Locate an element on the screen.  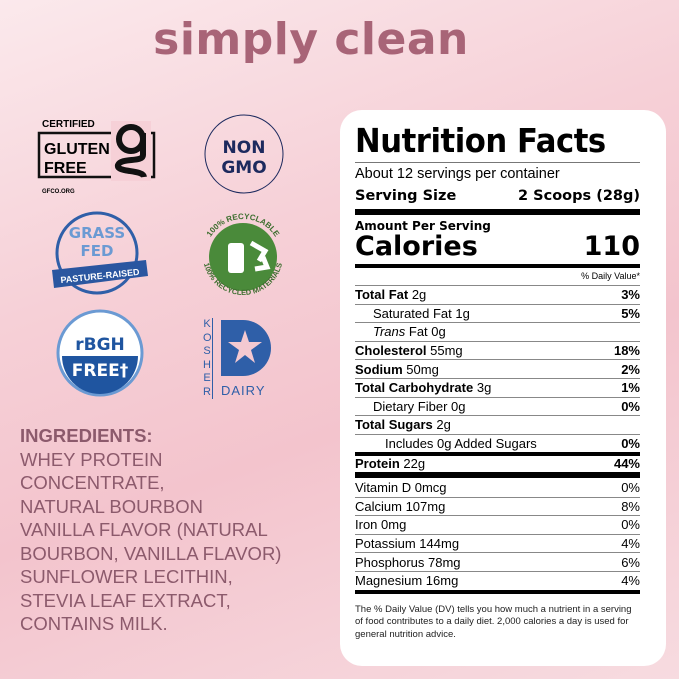
svg-text: GLUTEN is located at coordinates (77, 149).